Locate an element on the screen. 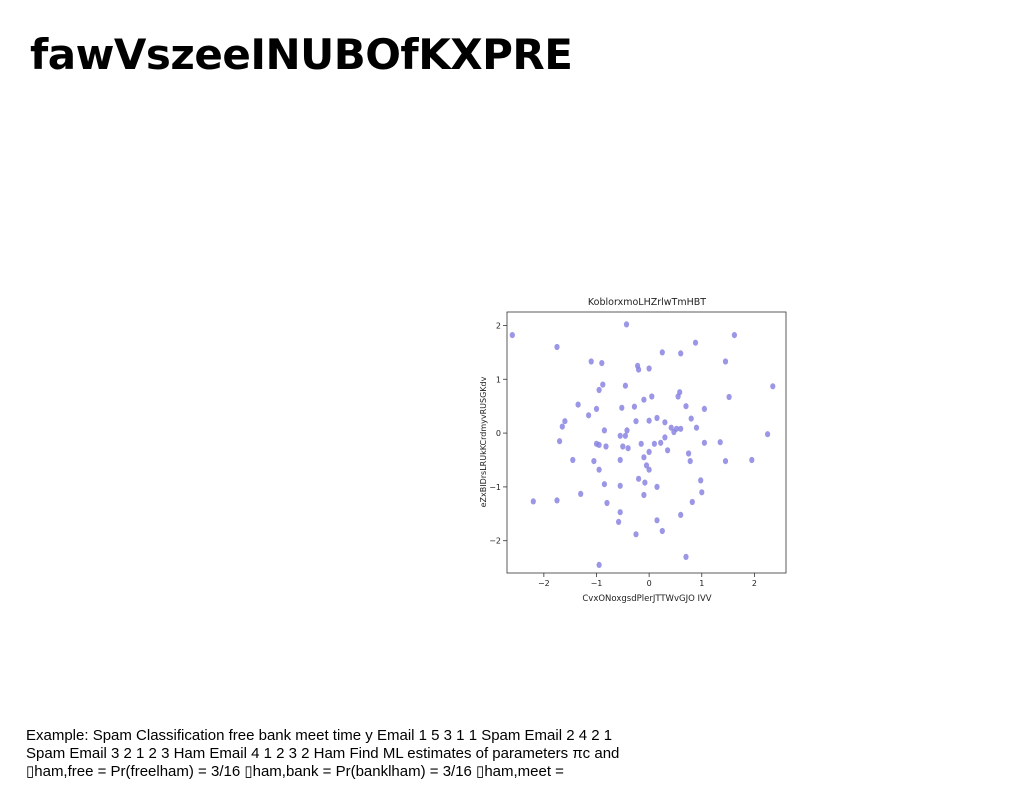 The height and width of the screenshot is (788, 1024). plot-frame is located at coordinates (646, 442).